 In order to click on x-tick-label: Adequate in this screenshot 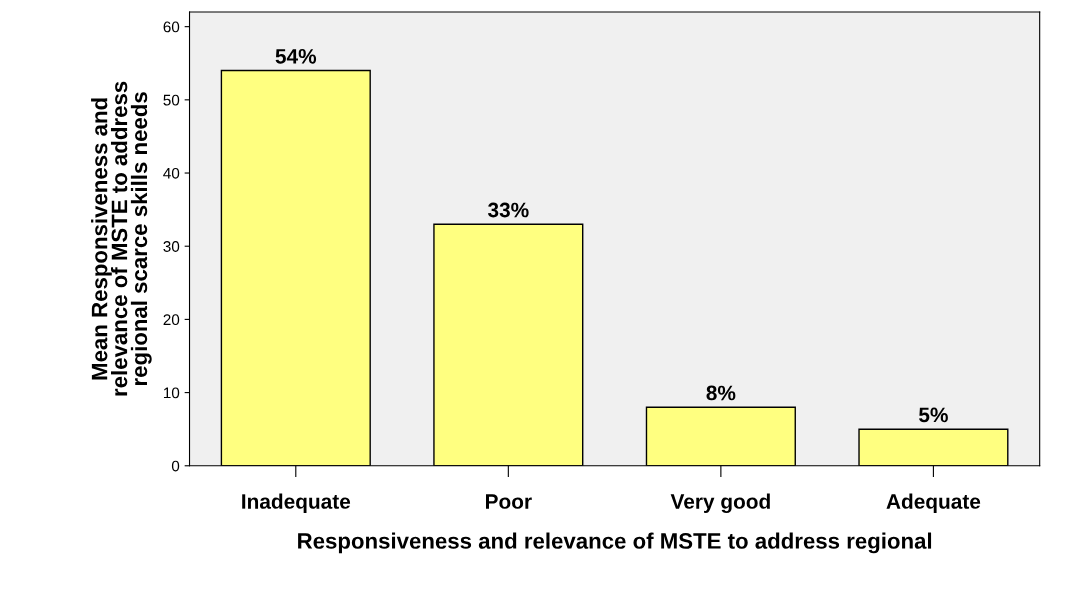, I will do `click(933, 503)`.